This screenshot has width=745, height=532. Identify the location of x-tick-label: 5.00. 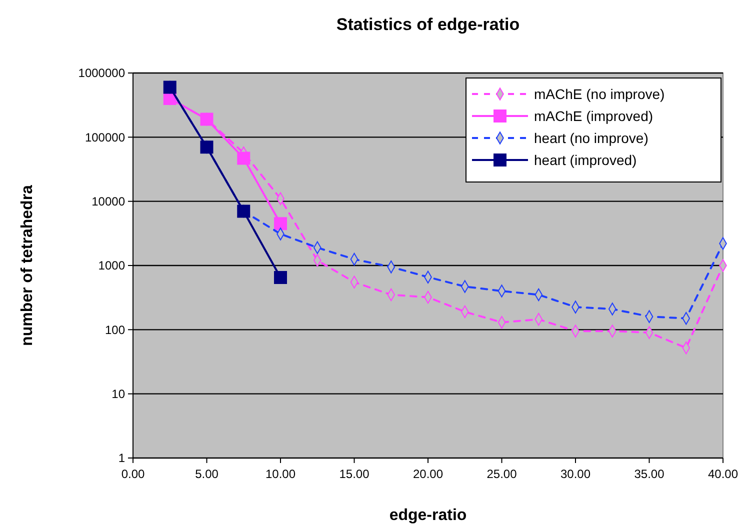
(207, 474).